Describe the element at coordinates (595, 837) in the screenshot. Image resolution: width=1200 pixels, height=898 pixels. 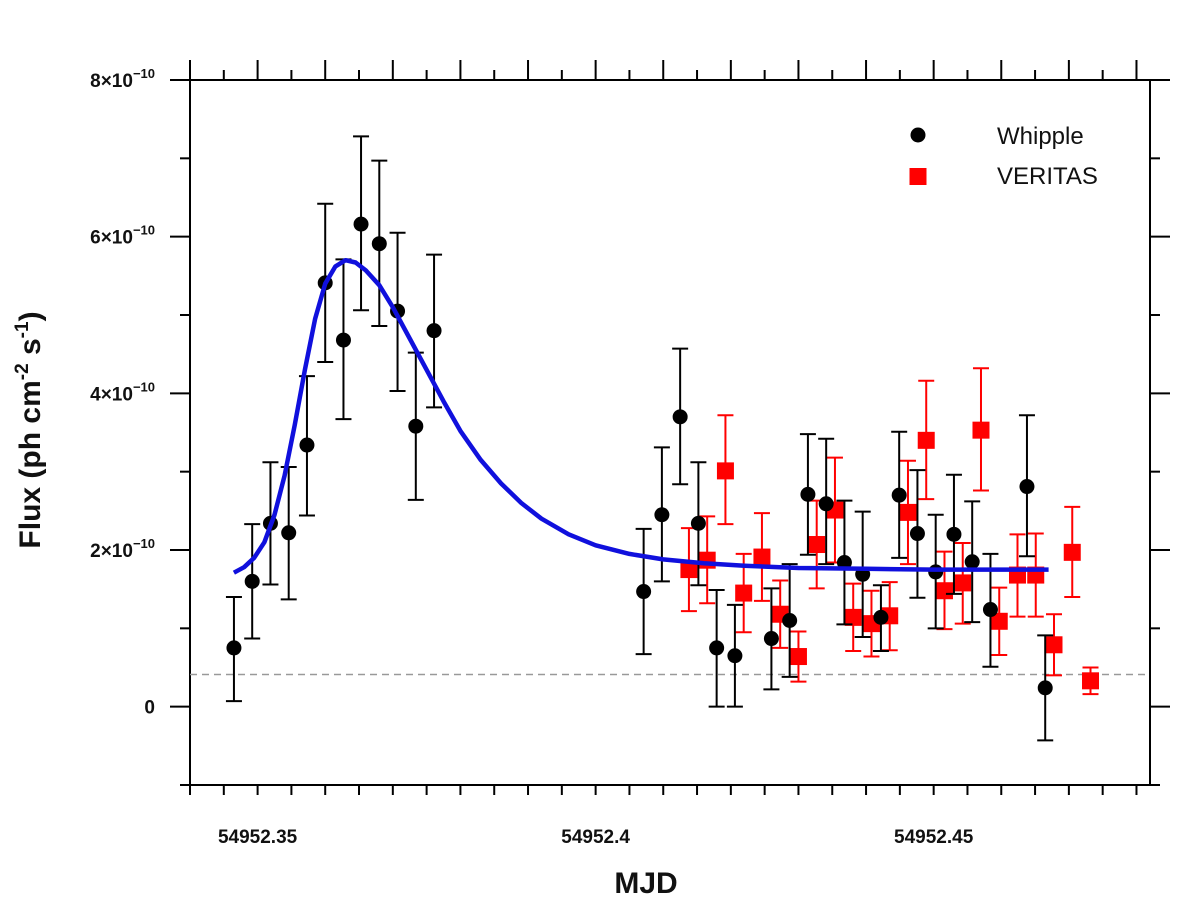
I see `x-tick-label: 54952.4` at that location.